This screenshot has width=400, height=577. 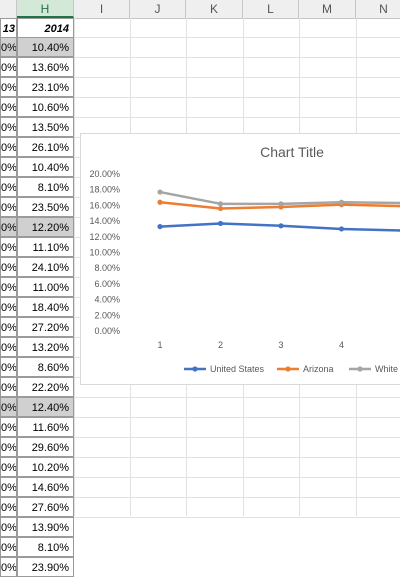 I want to click on column-header-l: L, so click(x=271, y=9).